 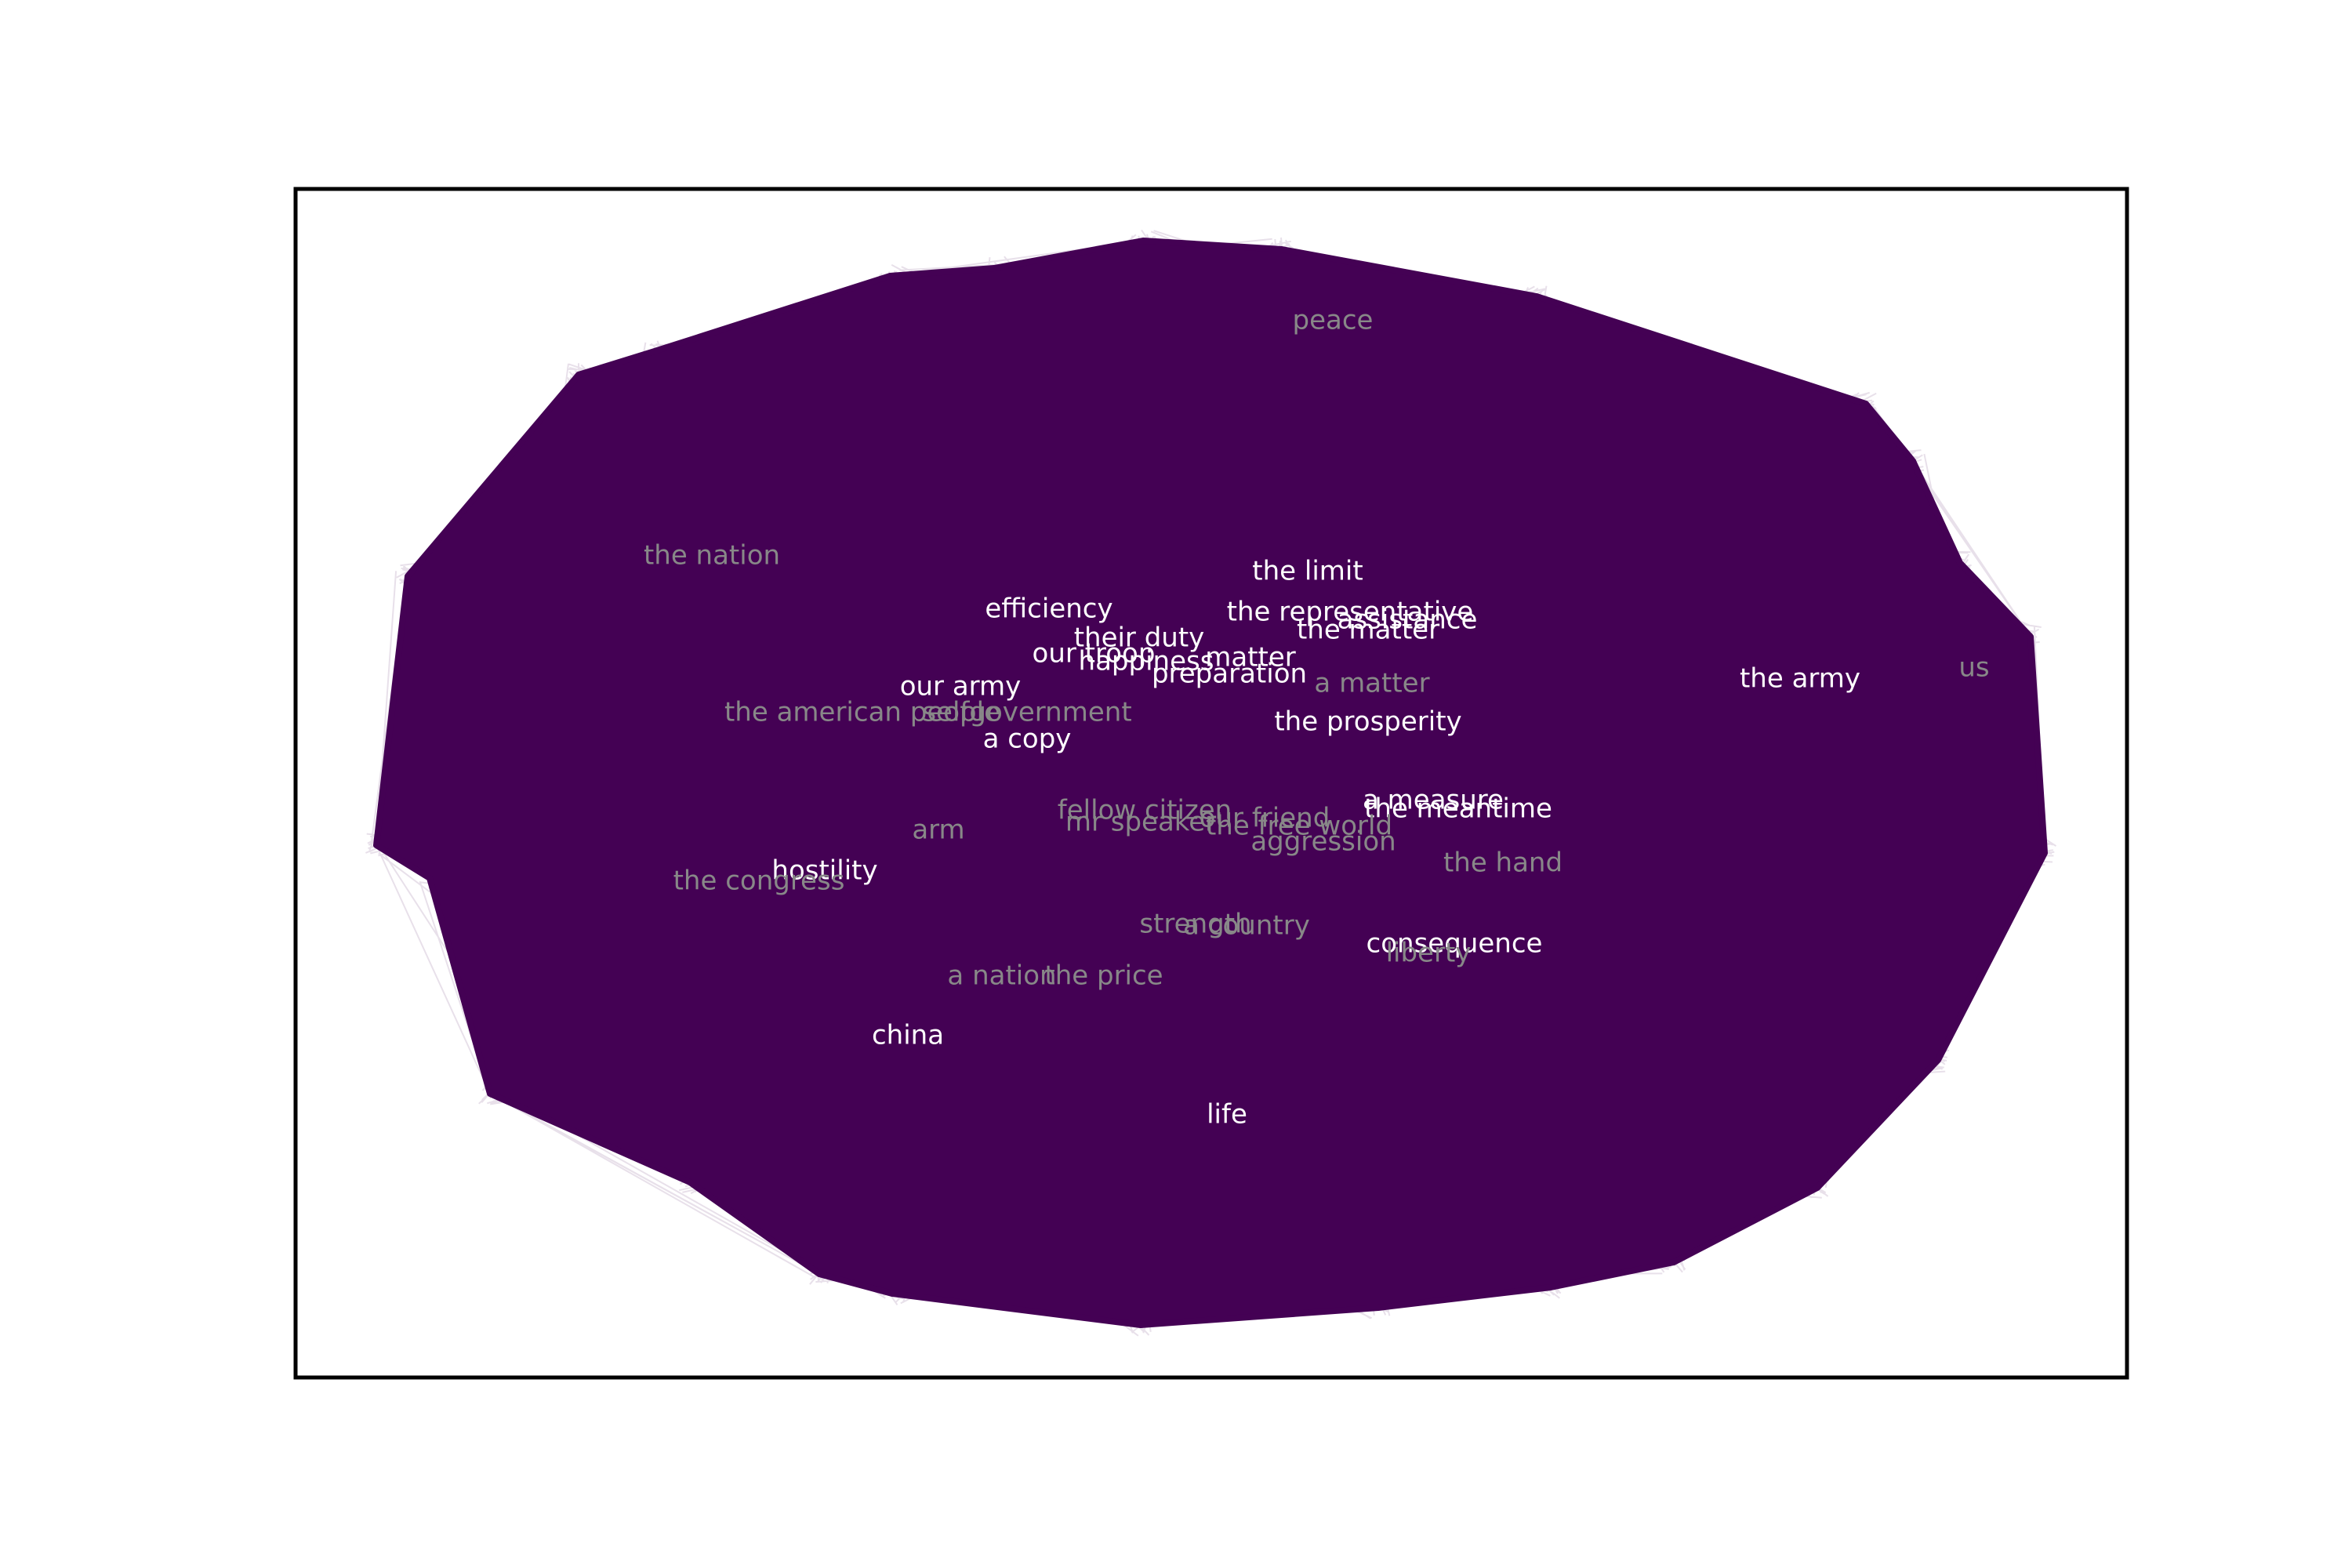 I want to click on node-label: china, so click(x=908, y=1035).